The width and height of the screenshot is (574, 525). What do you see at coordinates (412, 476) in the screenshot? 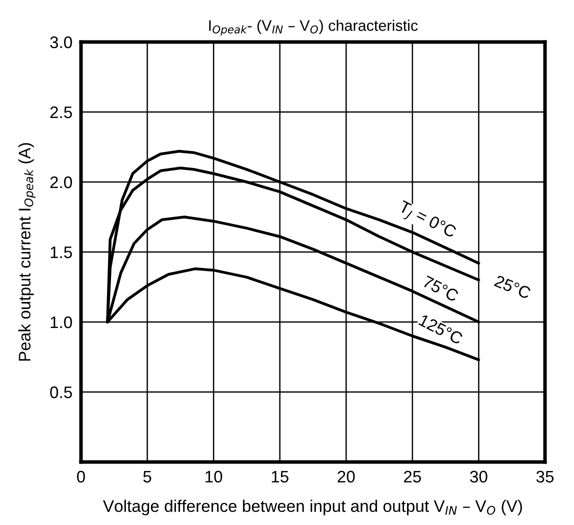
I see `x-tick-label: 25` at bounding box center [412, 476].